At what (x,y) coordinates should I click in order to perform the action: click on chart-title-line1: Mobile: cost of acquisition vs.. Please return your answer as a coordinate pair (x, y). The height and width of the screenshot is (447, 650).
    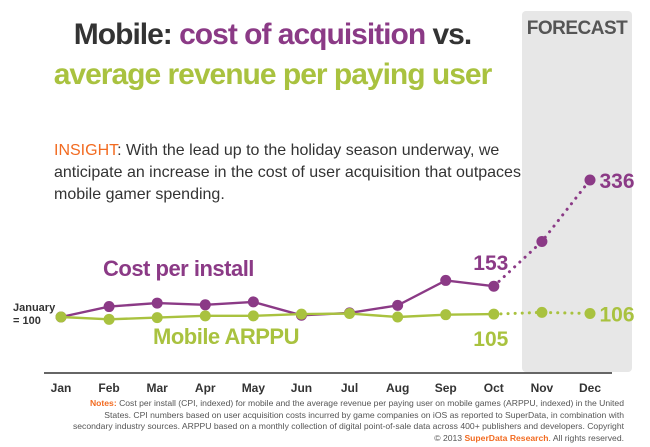
    Looking at the image, I should click on (272, 35).